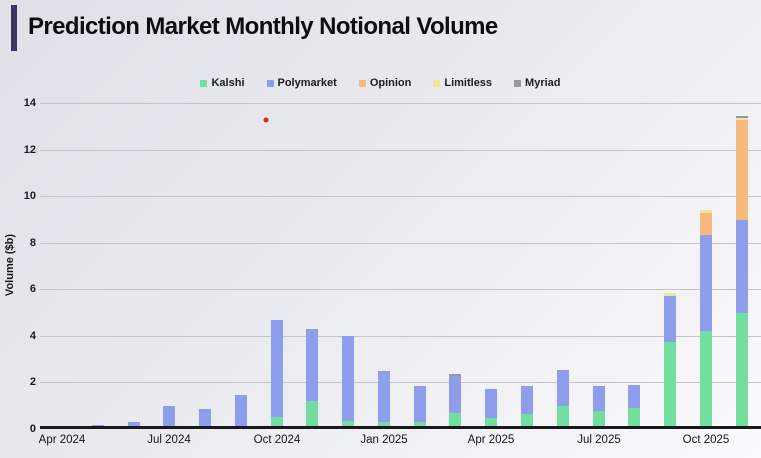 Image resolution: width=761 pixels, height=458 pixels. I want to click on x-tick-label: Apr 2024, so click(62, 440).